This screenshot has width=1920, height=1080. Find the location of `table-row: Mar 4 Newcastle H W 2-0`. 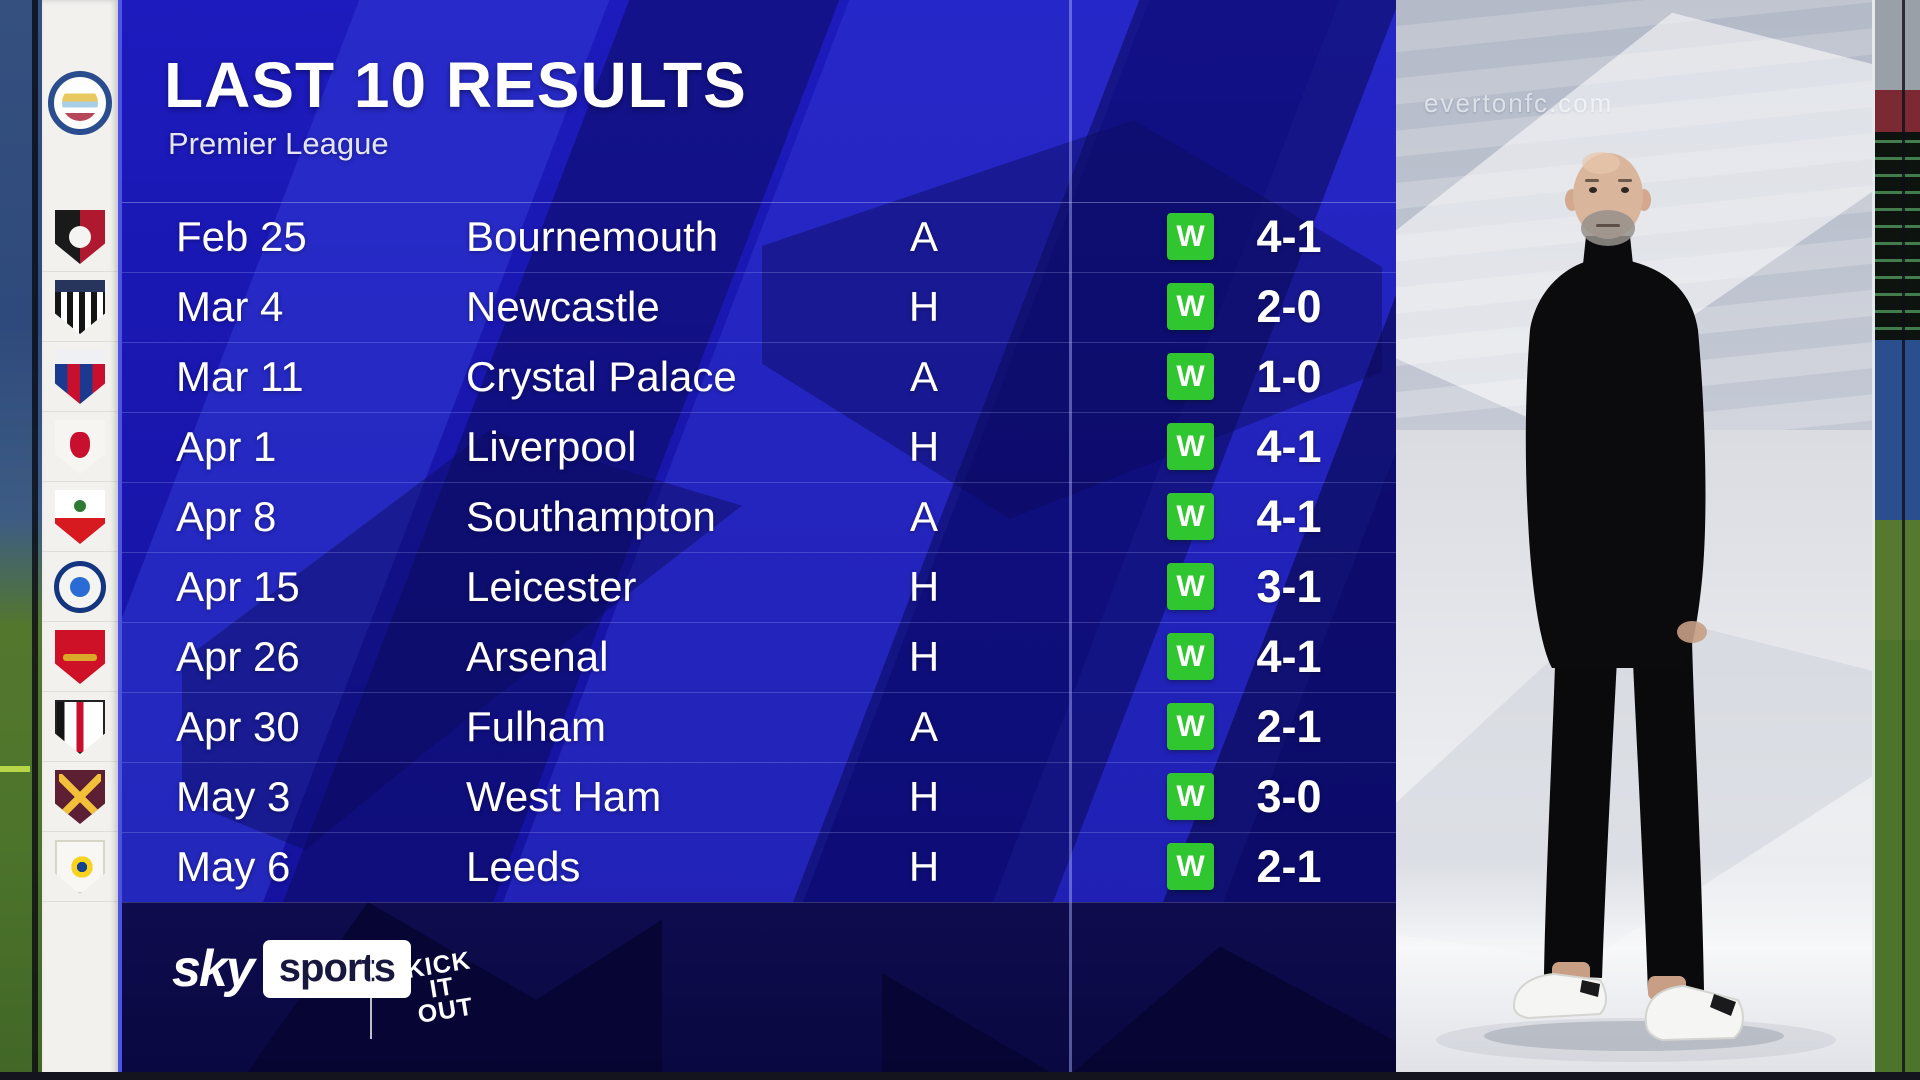

table-row: Mar 4 Newcastle H W 2-0 is located at coordinates (759, 307).